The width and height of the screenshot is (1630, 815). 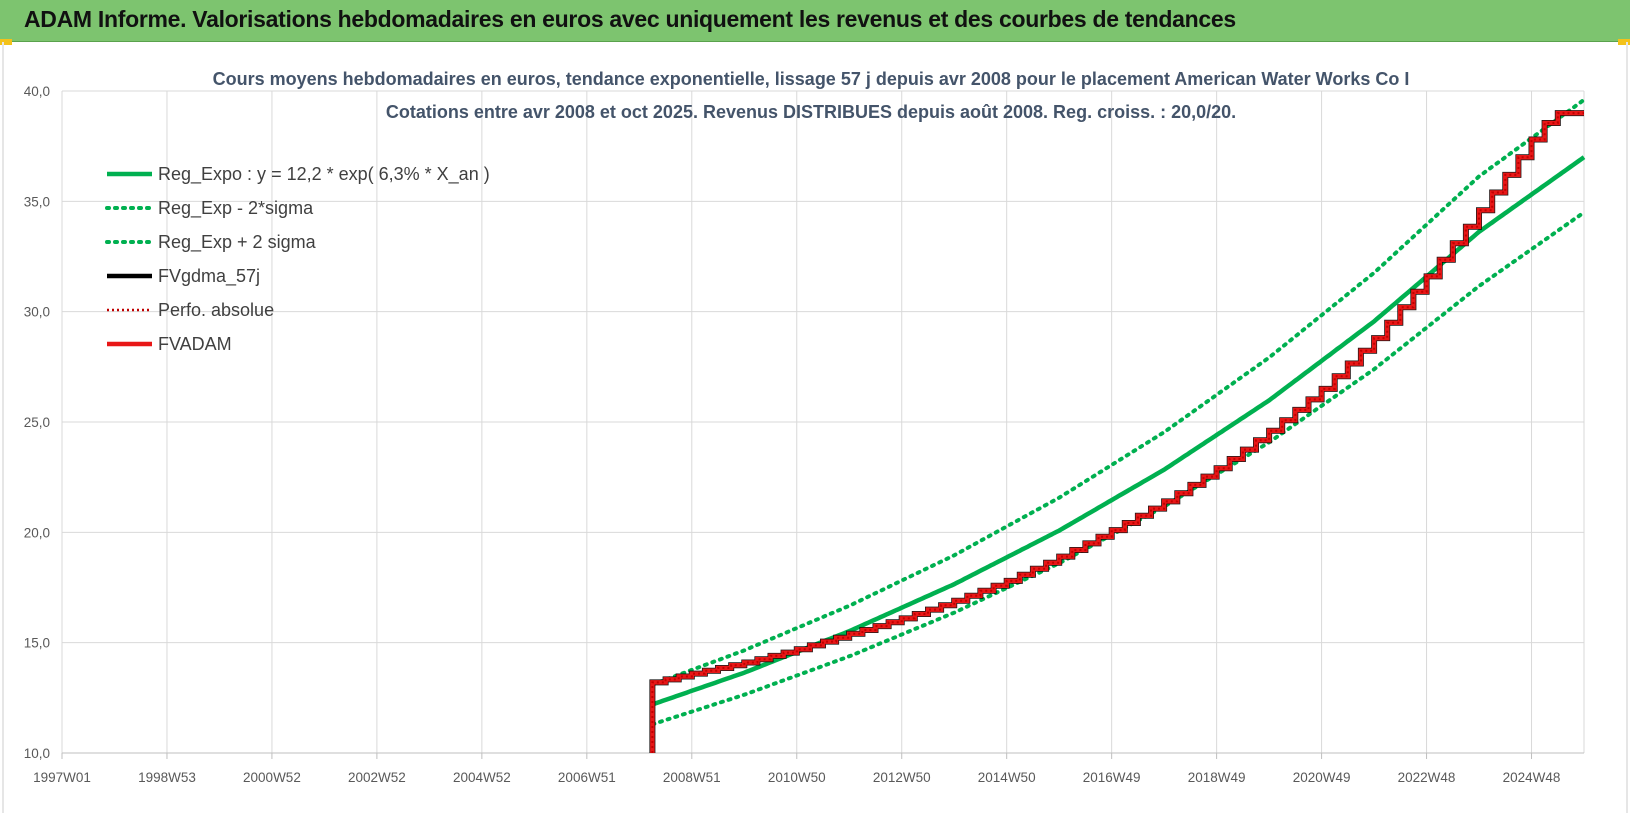 What do you see at coordinates (62, 777) in the screenshot?
I see `x-tick-label: 1997W01` at bounding box center [62, 777].